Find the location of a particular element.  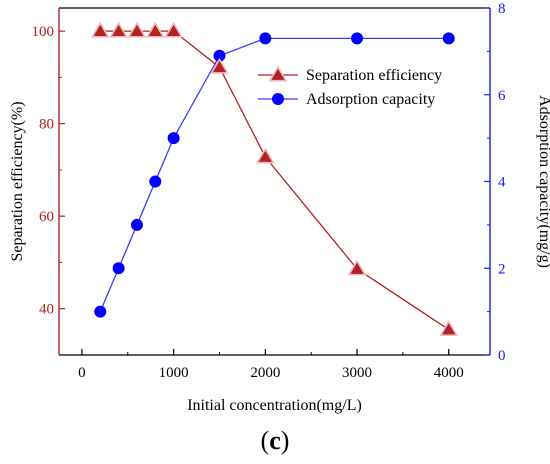

right-y-tick-label: 8 is located at coordinates (502, 9).